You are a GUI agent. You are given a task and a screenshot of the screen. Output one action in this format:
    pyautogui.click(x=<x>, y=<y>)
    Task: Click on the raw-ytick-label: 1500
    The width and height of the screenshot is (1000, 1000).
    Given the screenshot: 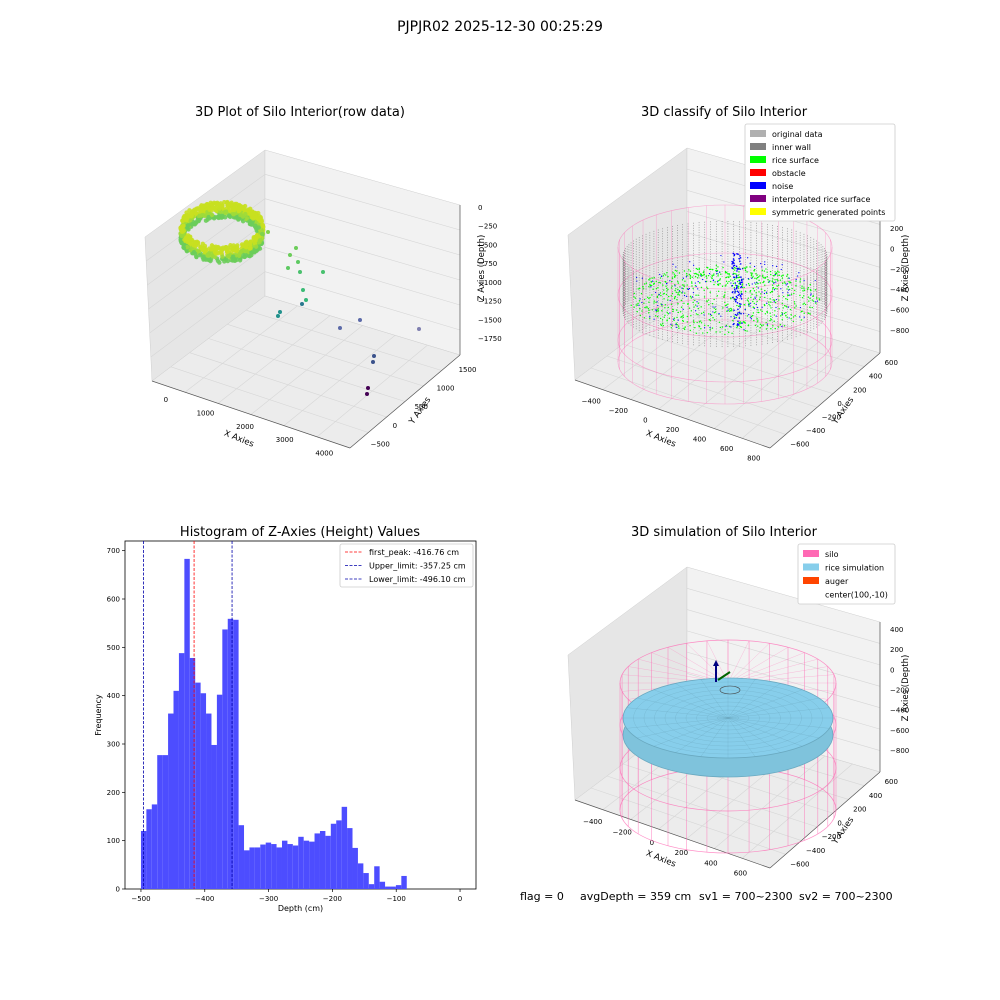 What is the action you would take?
    pyautogui.click(x=468, y=370)
    